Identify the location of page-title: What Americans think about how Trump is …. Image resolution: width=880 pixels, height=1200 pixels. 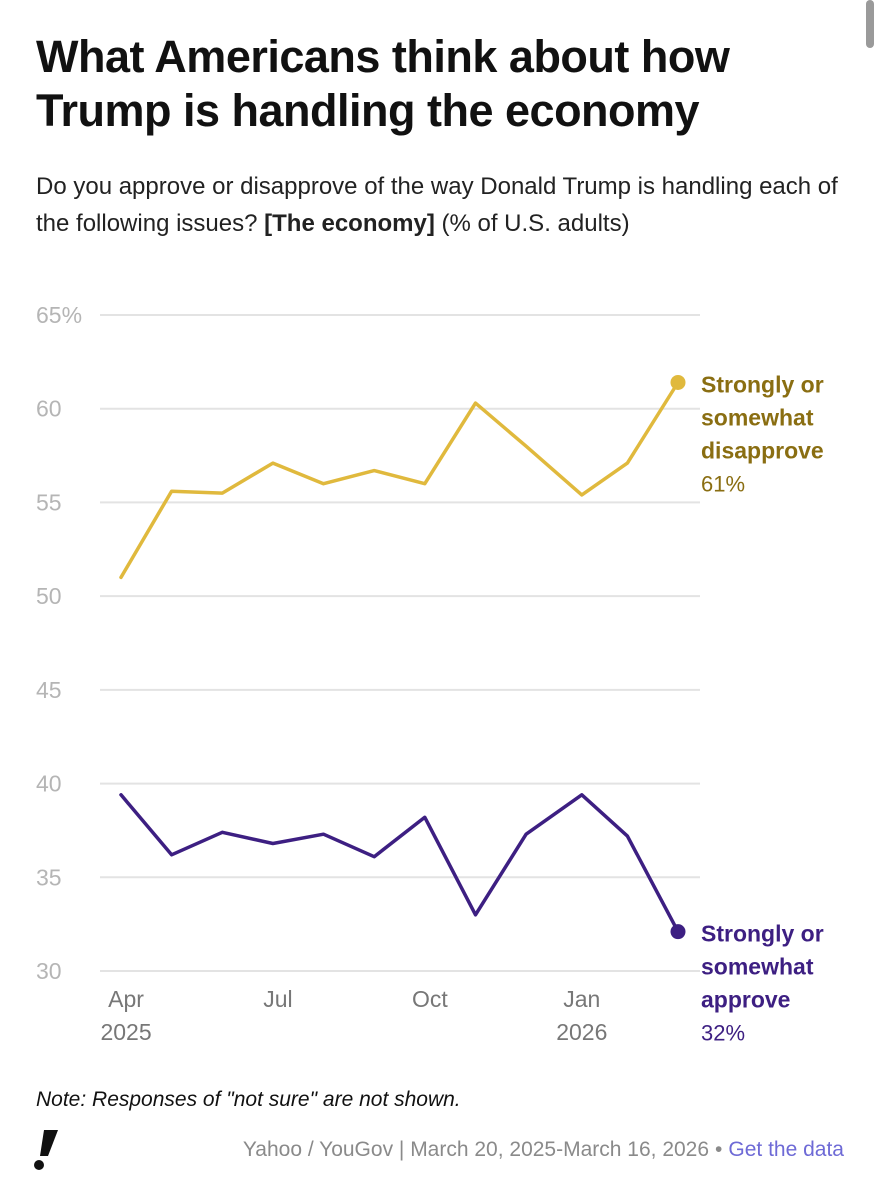
(383, 83).